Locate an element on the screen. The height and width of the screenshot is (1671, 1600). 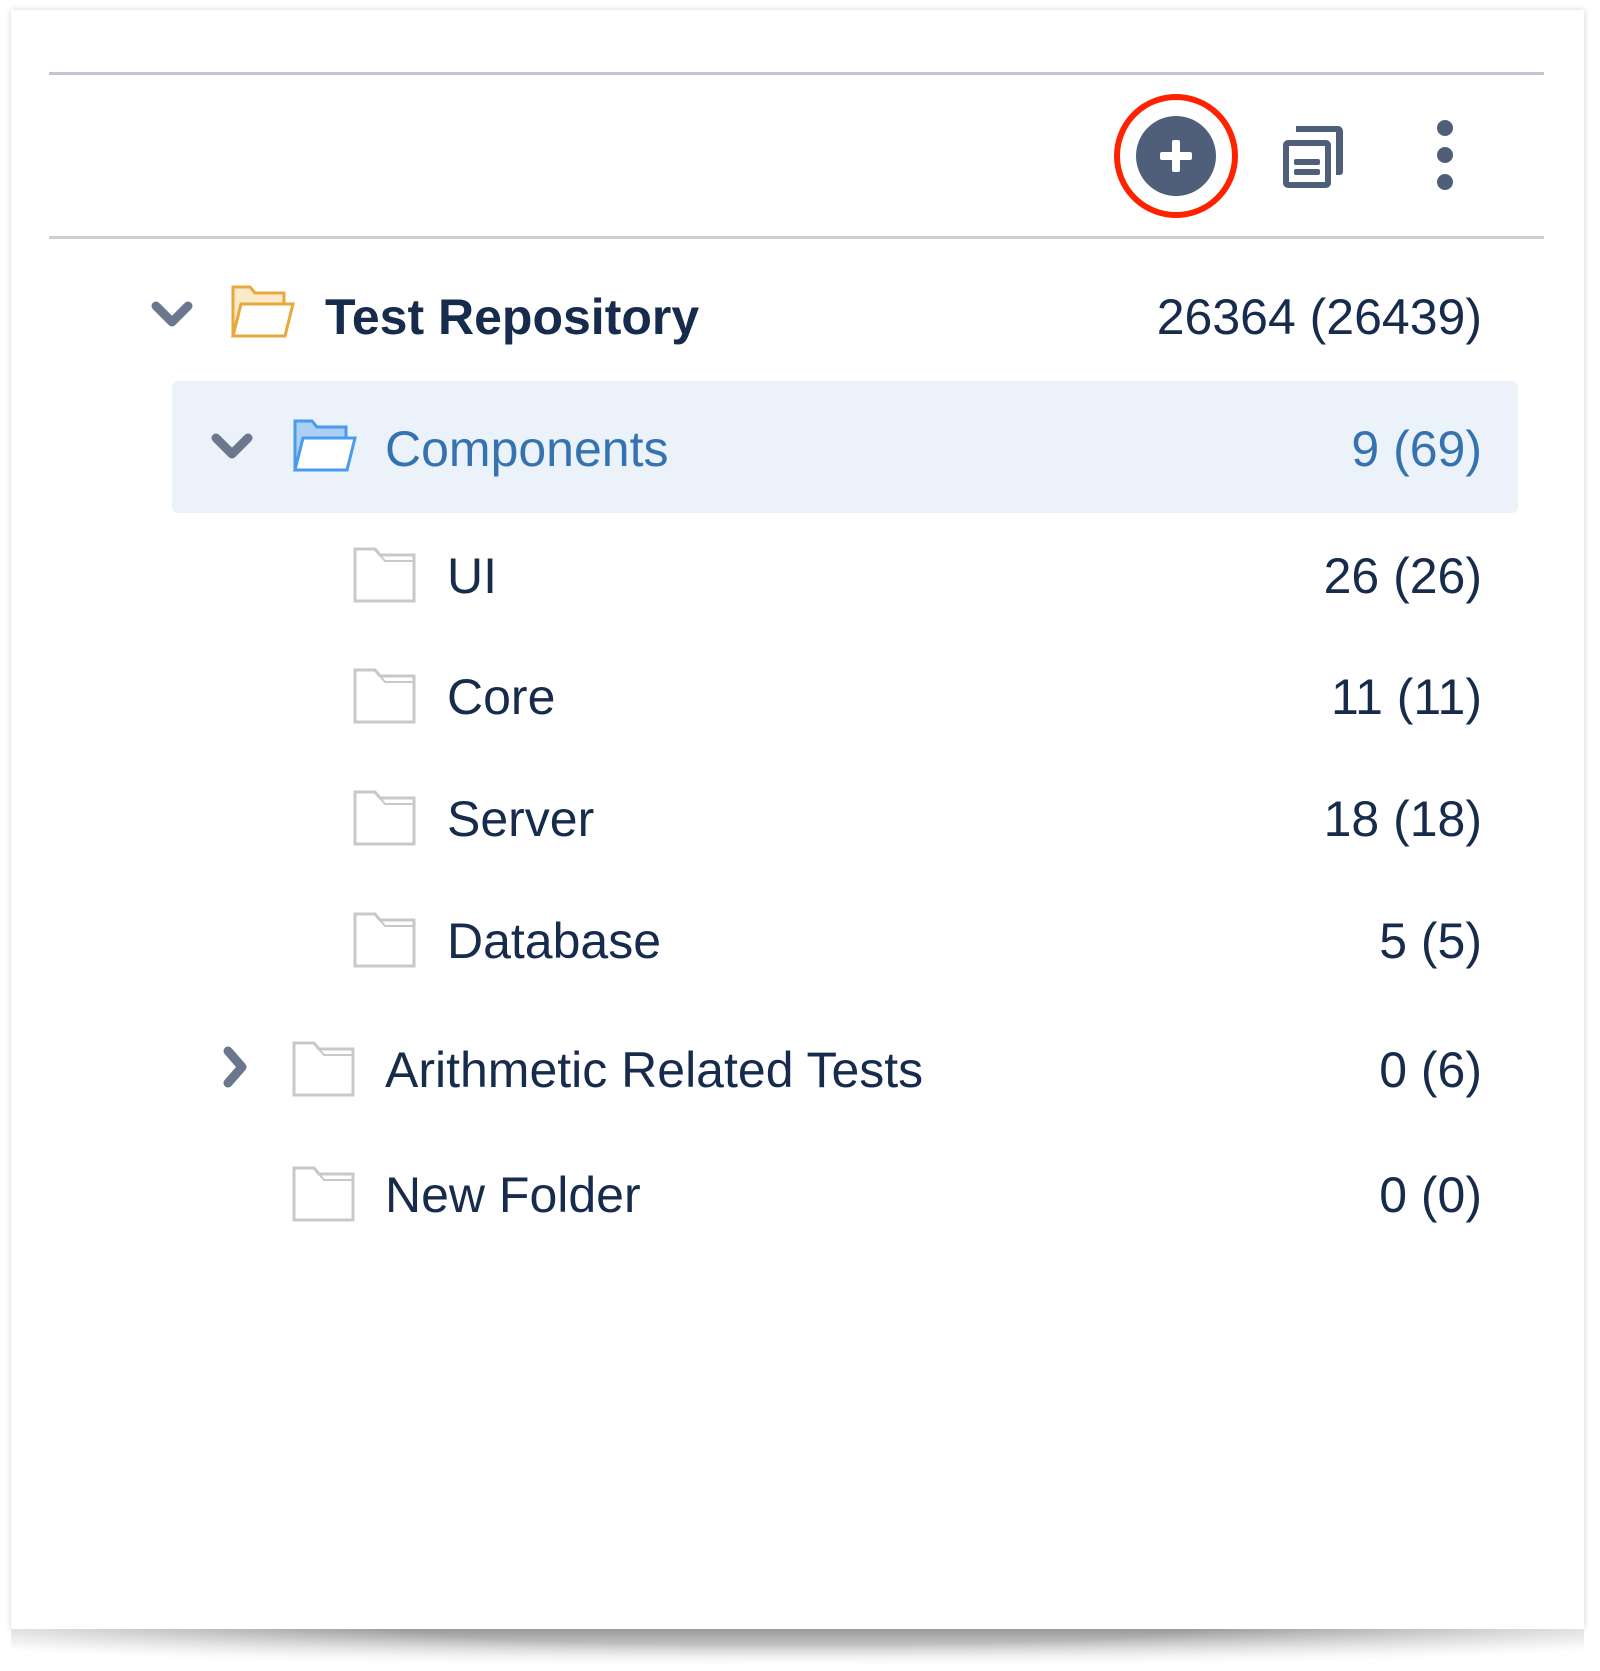
more-options-button is located at coordinates (1445, 158).